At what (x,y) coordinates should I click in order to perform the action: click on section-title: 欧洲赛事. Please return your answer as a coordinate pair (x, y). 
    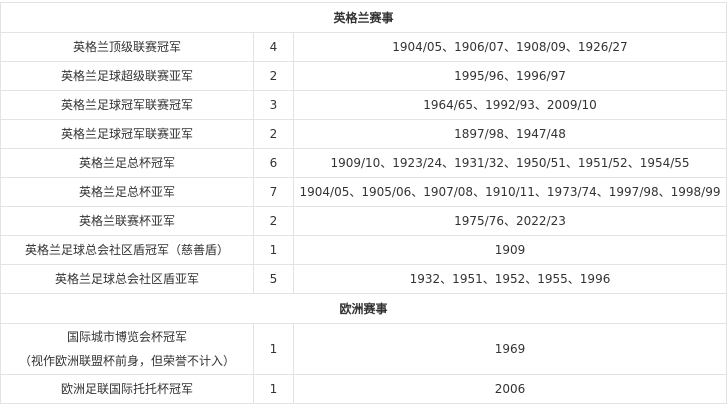
    Looking at the image, I should click on (363, 308).